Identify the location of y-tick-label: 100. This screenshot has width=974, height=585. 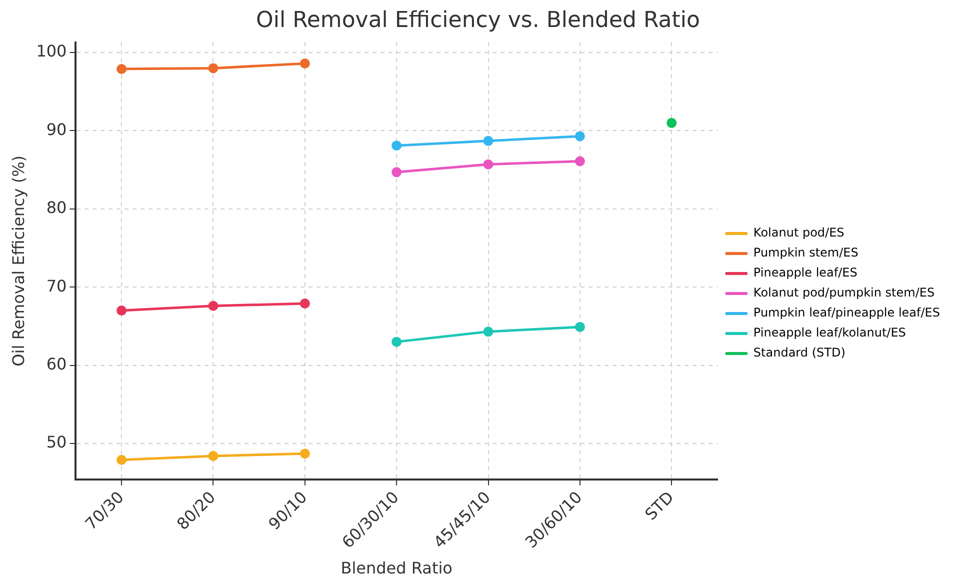
(51, 51).